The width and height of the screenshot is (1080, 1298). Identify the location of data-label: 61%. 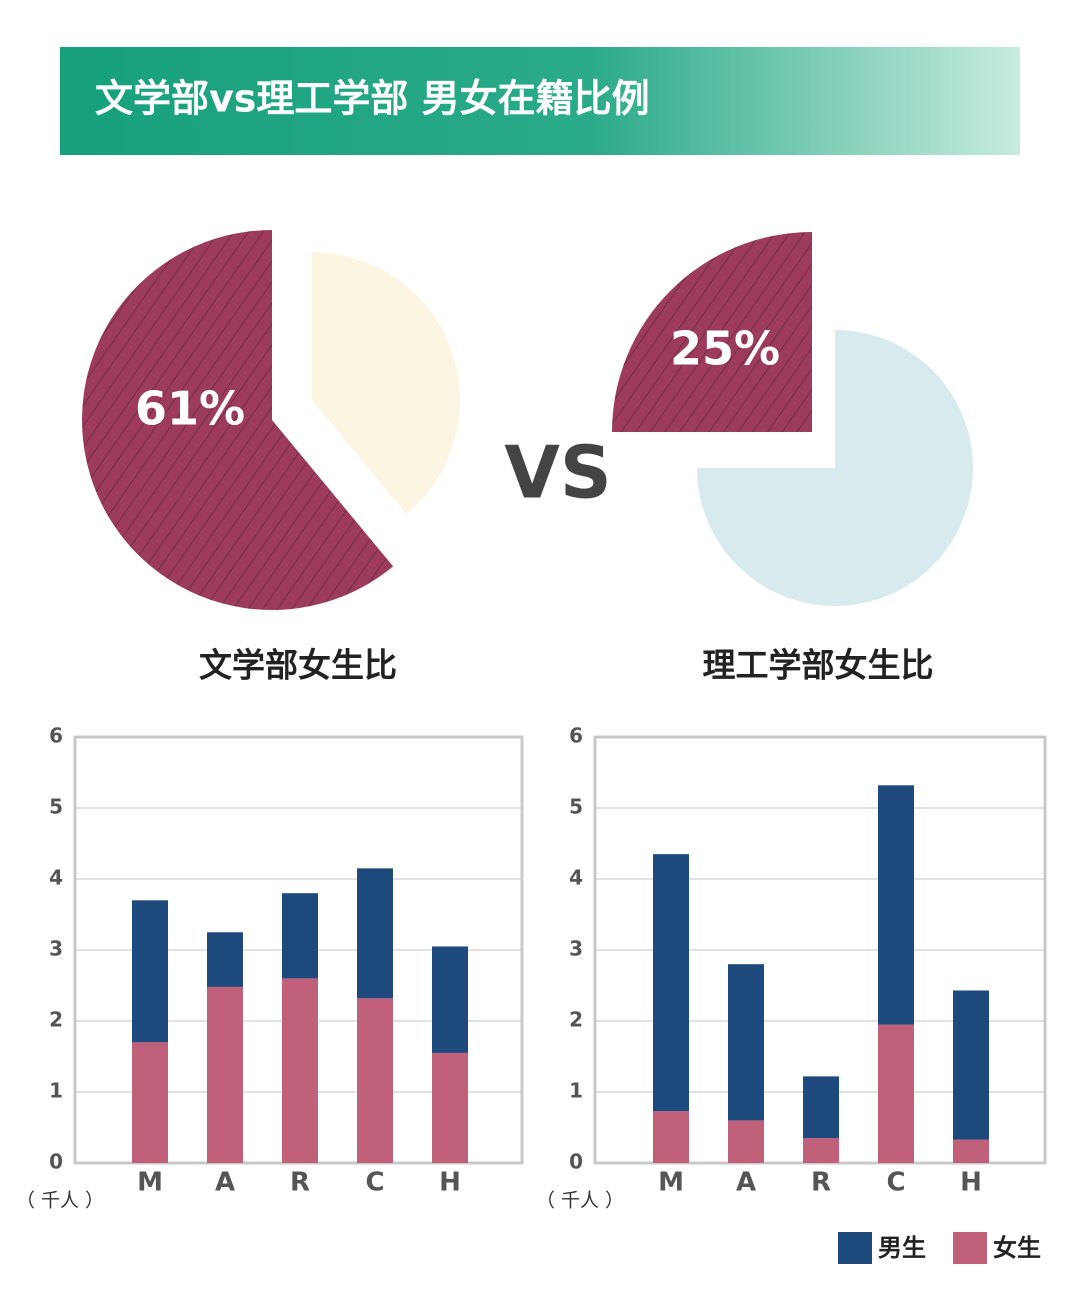
(190, 409).